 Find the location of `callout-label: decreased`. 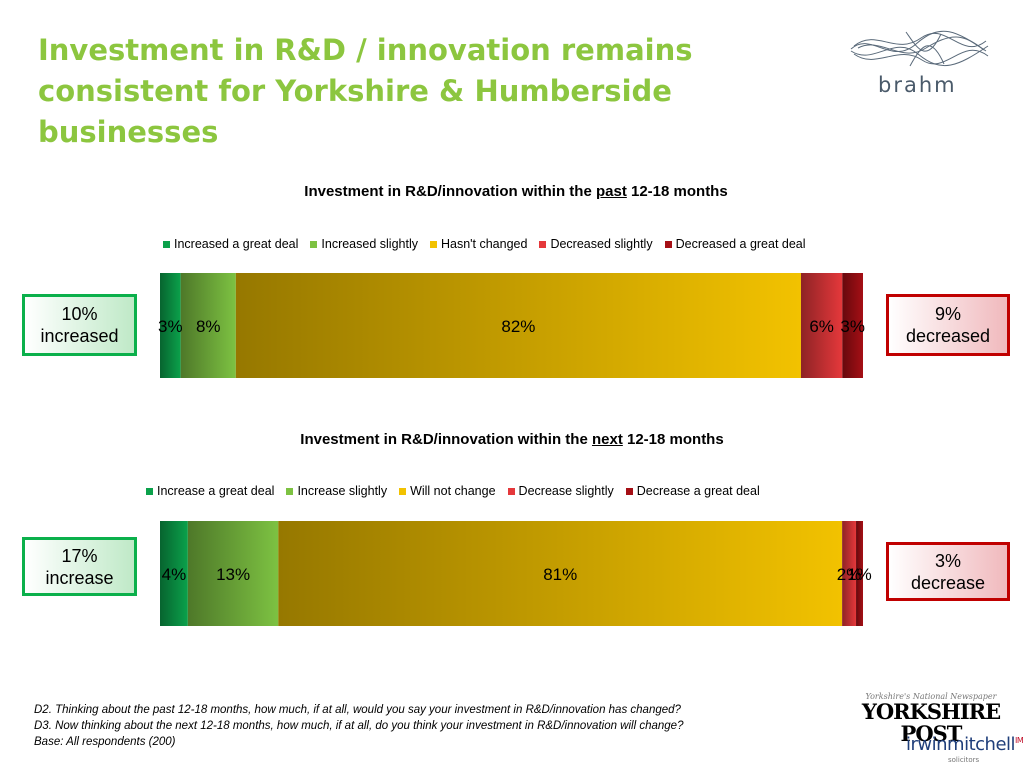

callout-label: decreased is located at coordinates (948, 336).